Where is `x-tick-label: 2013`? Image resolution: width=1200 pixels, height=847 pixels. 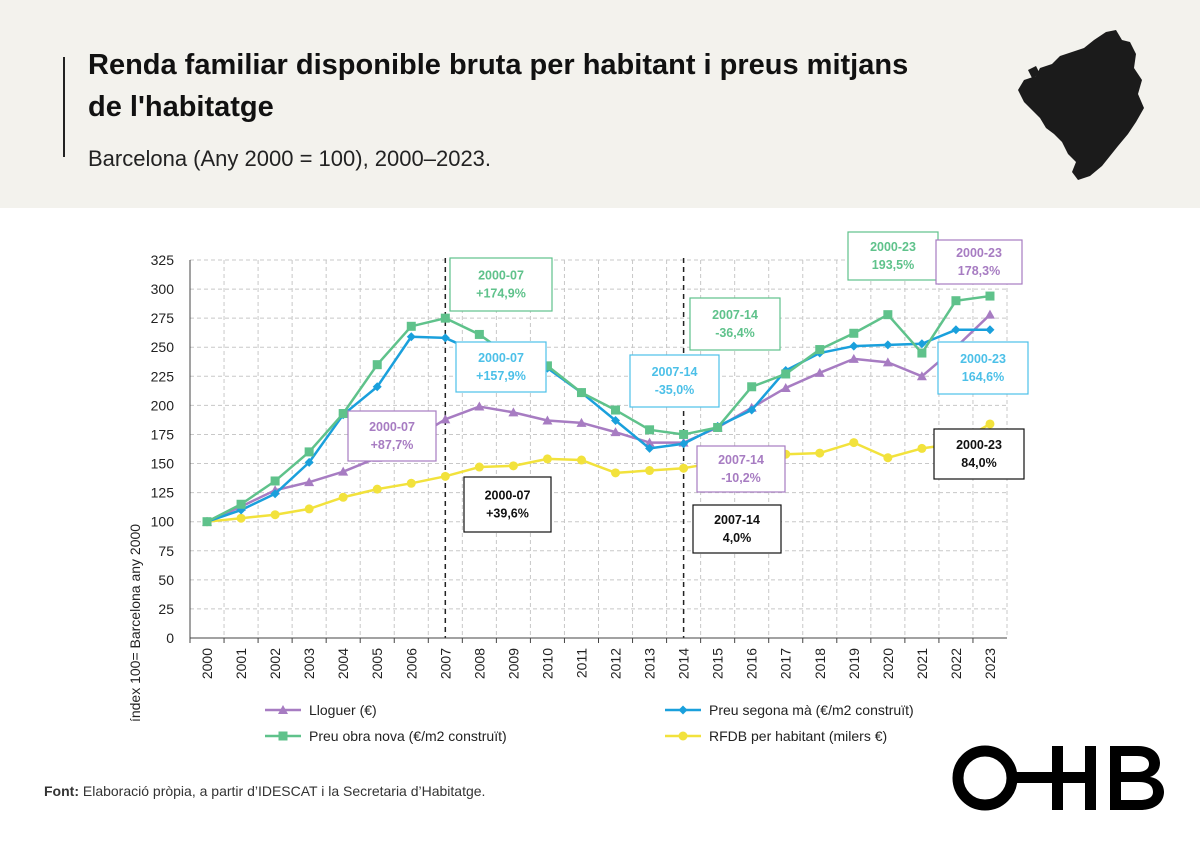 x-tick-label: 2013 is located at coordinates (650, 663).